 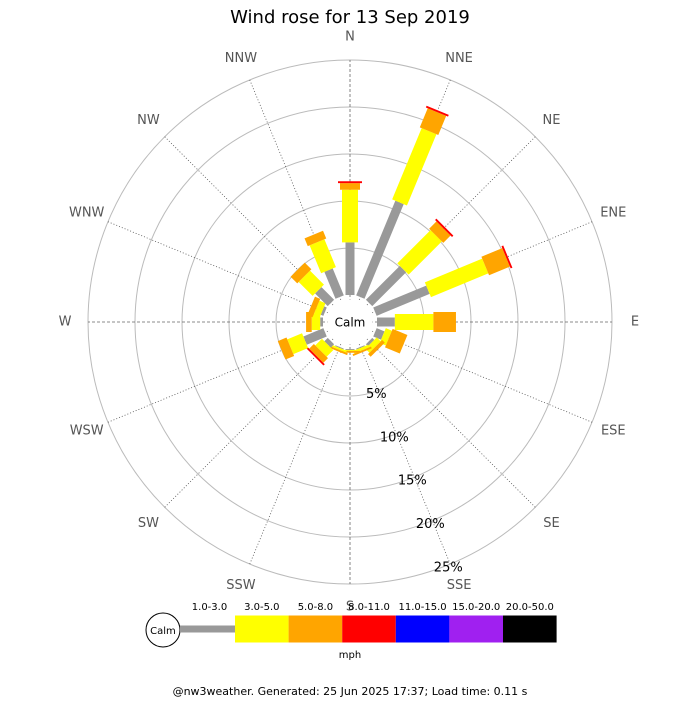 I want to click on direction-label: NNW, so click(x=241, y=58).